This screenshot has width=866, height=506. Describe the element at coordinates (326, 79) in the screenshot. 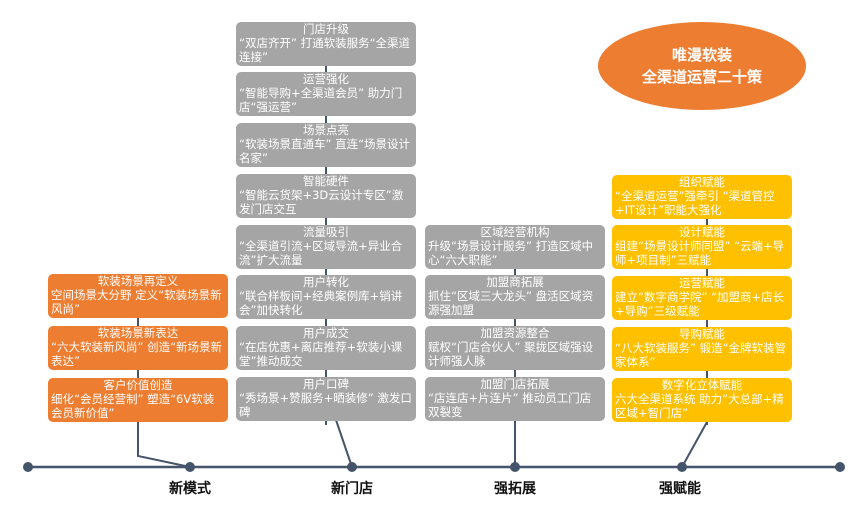

I see `box-title: 运营强化` at that location.